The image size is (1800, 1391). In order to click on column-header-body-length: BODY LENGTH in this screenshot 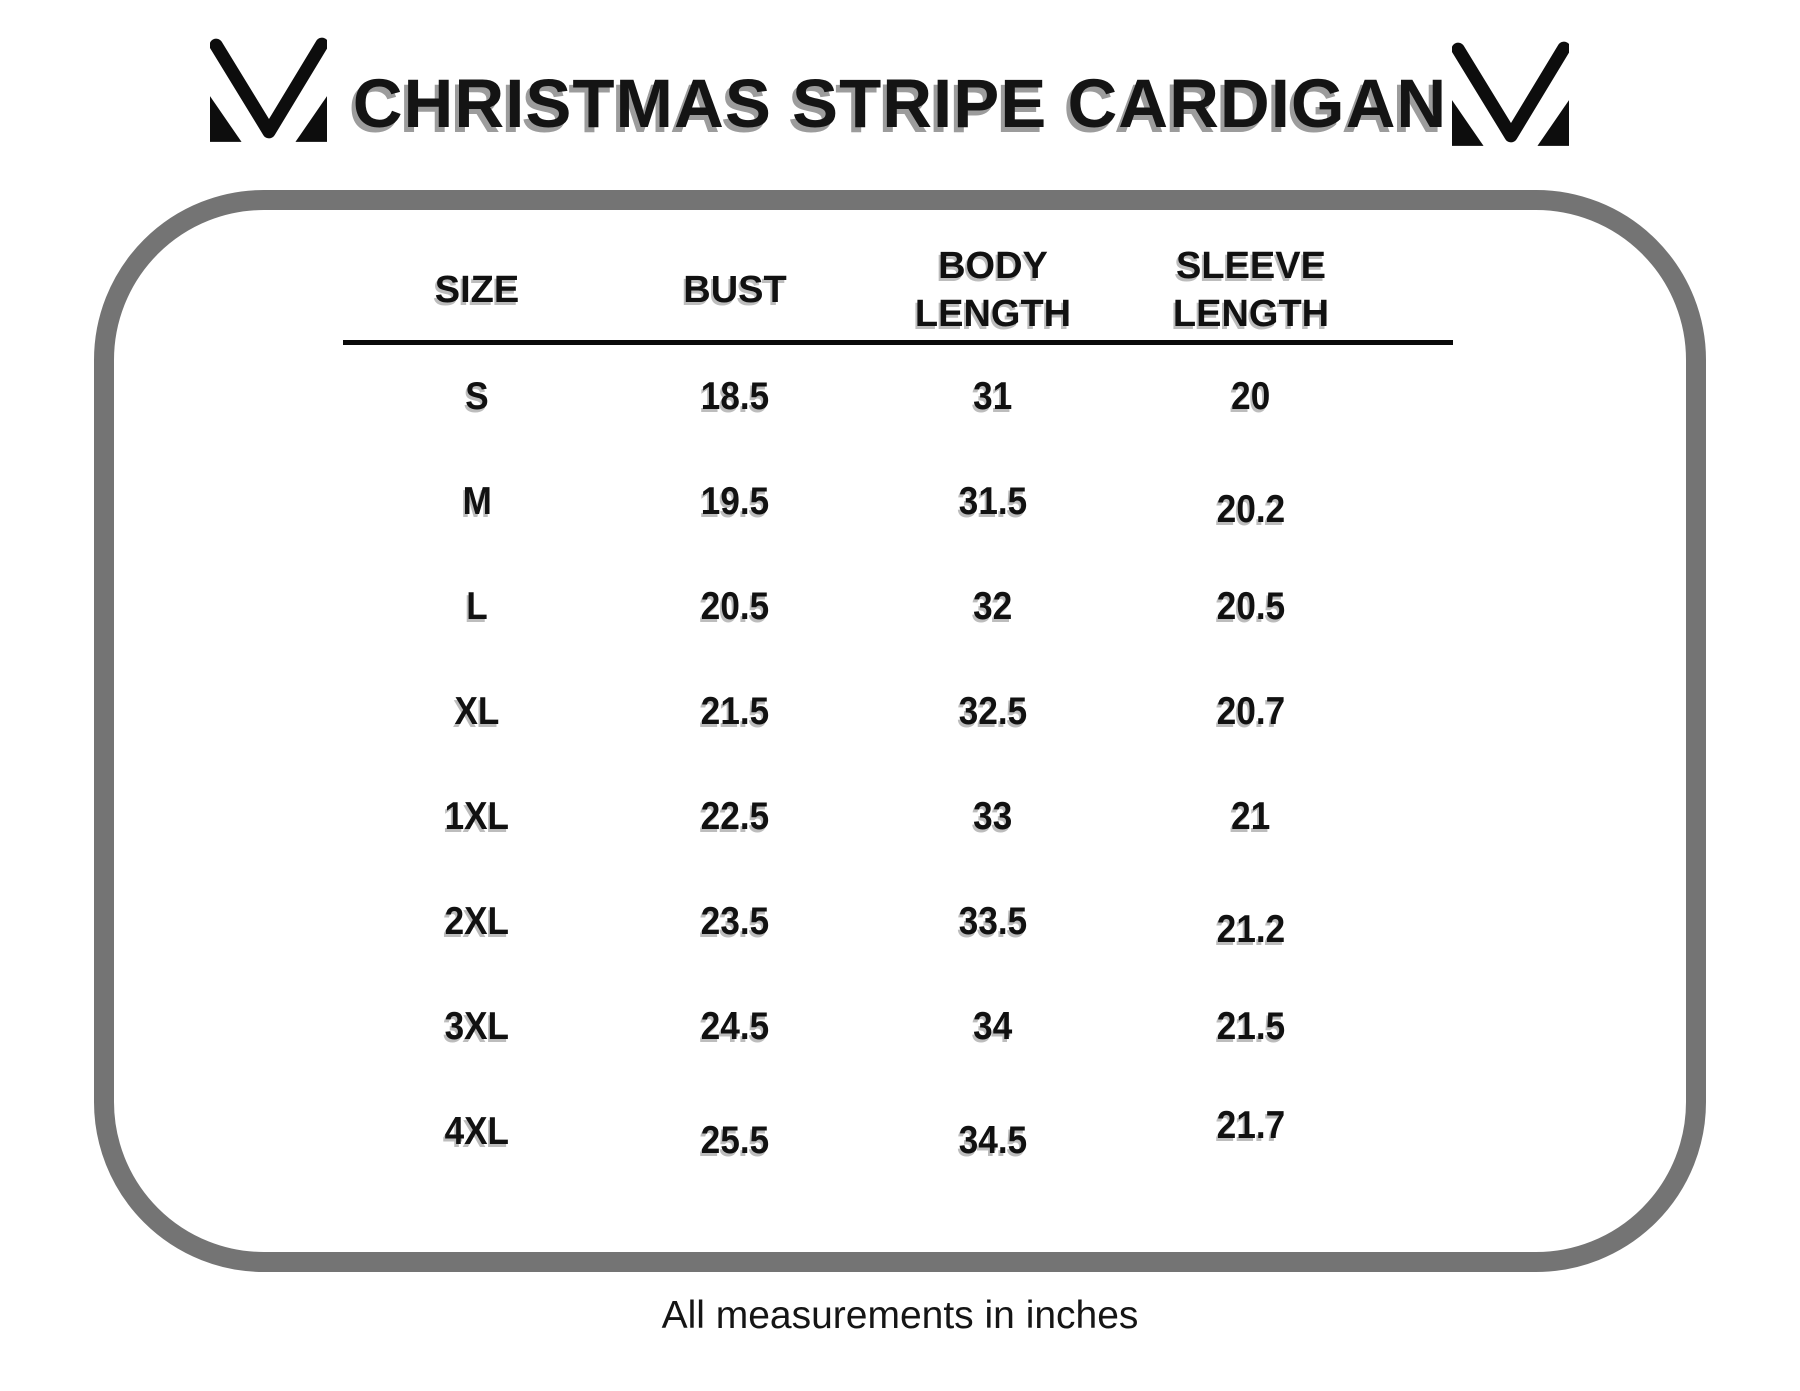, I will do `click(993, 290)`.